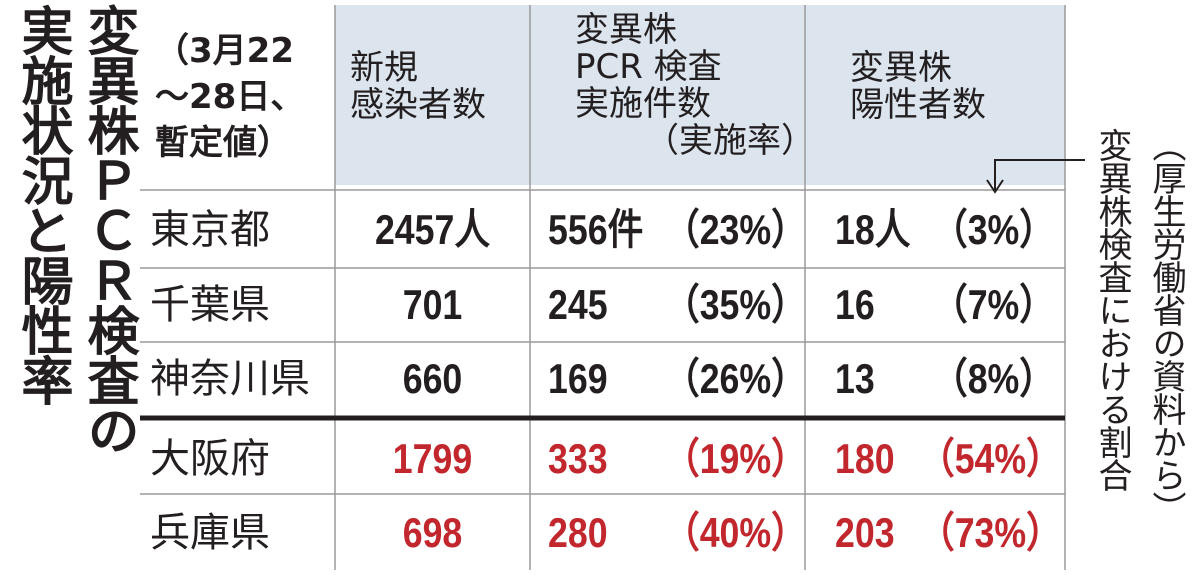  What do you see at coordinates (432, 378) in the screenshot?
I see `cases: 660` at bounding box center [432, 378].